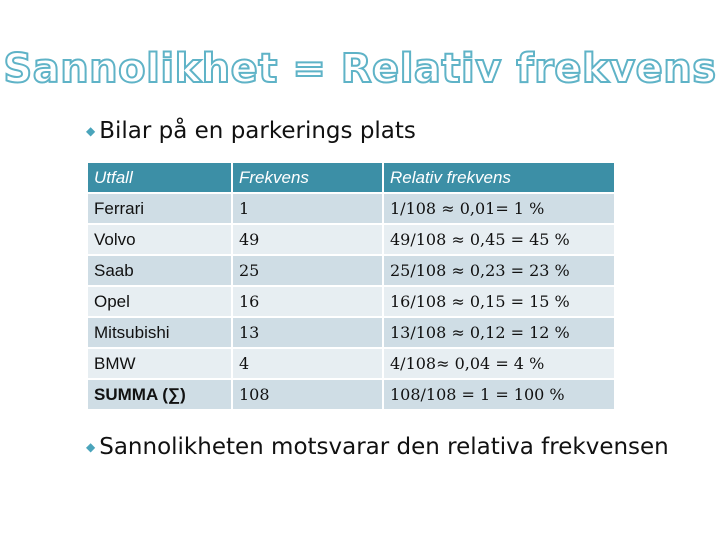  What do you see at coordinates (160, 333) in the screenshot?
I see `cell-utfall: Mitsubishi` at bounding box center [160, 333].